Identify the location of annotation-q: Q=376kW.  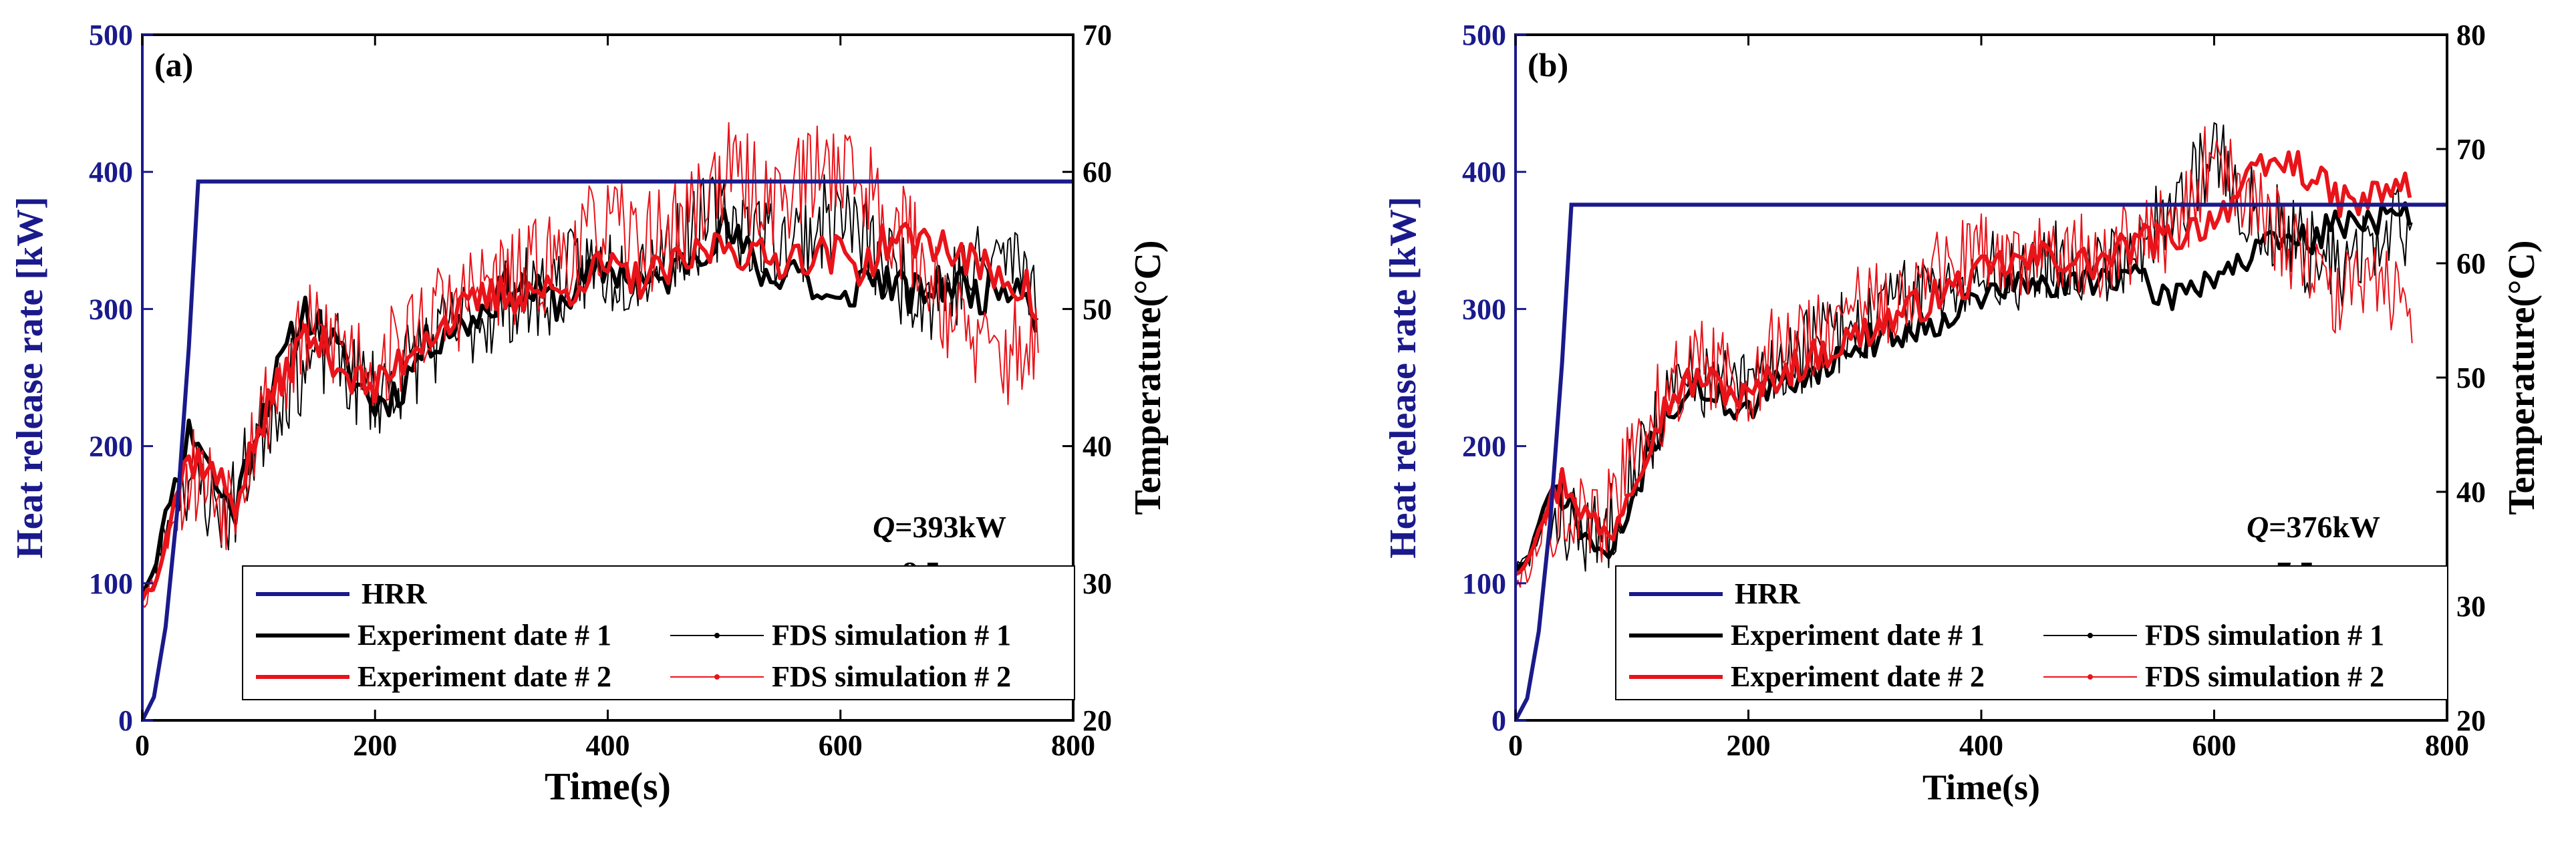
(2313, 527).